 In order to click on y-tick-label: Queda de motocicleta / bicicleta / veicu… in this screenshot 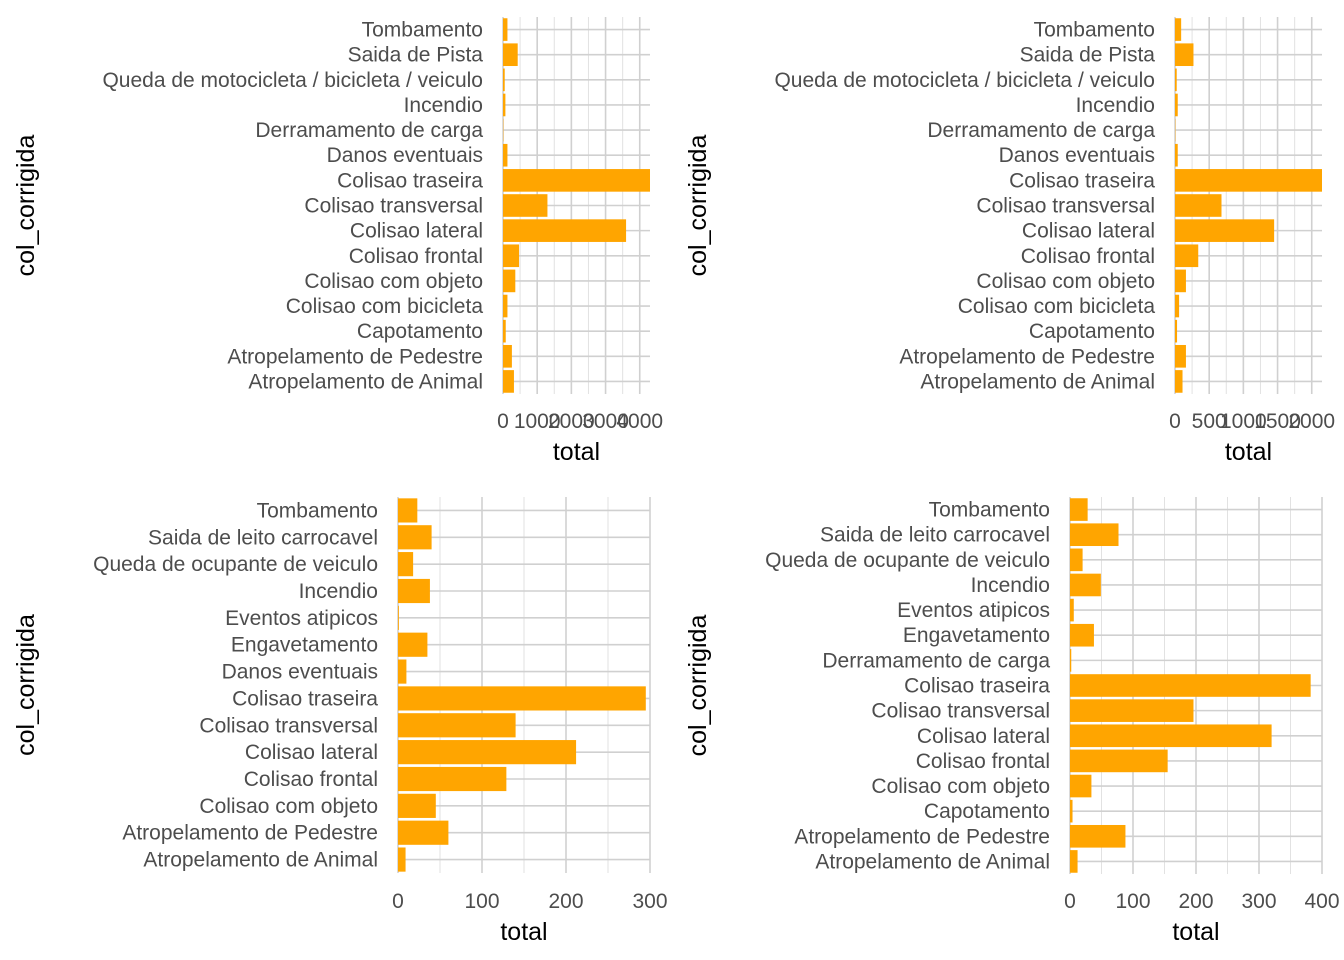, I will do `click(964, 80)`.